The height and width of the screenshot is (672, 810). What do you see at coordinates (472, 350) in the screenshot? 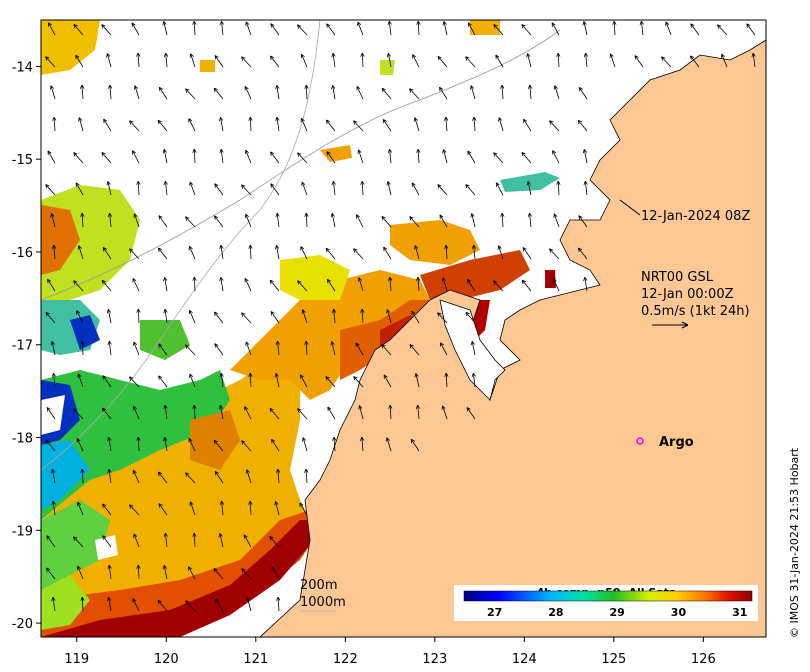
I see `inlet` at bounding box center [472, 350].